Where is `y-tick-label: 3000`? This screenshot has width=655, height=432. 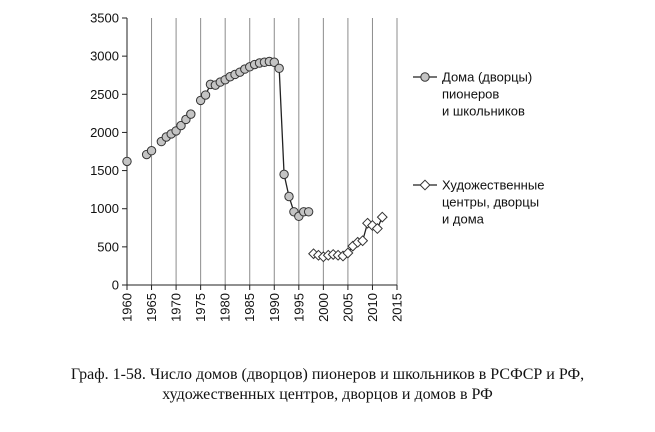 y-tick-label: 3000 is located at coordinates (104, 56).